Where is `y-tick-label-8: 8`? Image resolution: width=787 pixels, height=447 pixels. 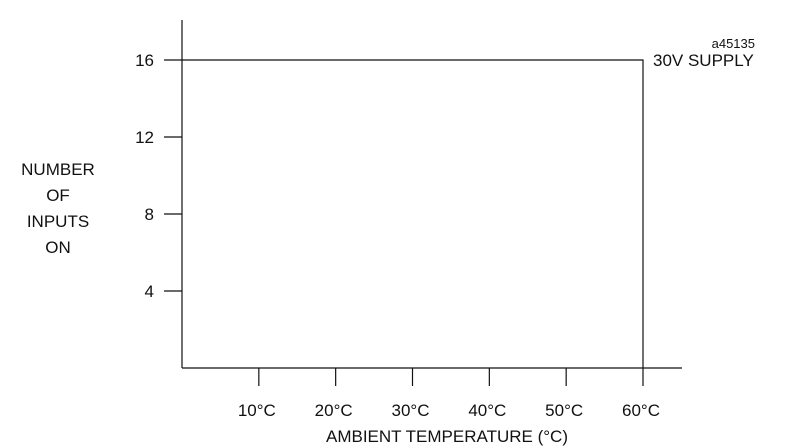 y-tick-label-8: 8 is located at coordinates (149, 214).